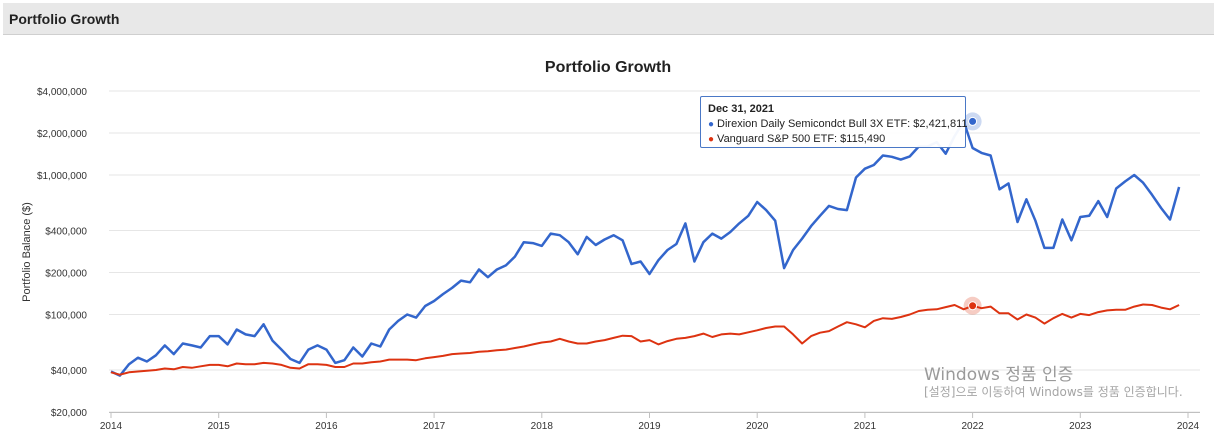 This screenshot has width=1217, height=435. I want to click on y-tick-label: $200,000, so click(66, 273).